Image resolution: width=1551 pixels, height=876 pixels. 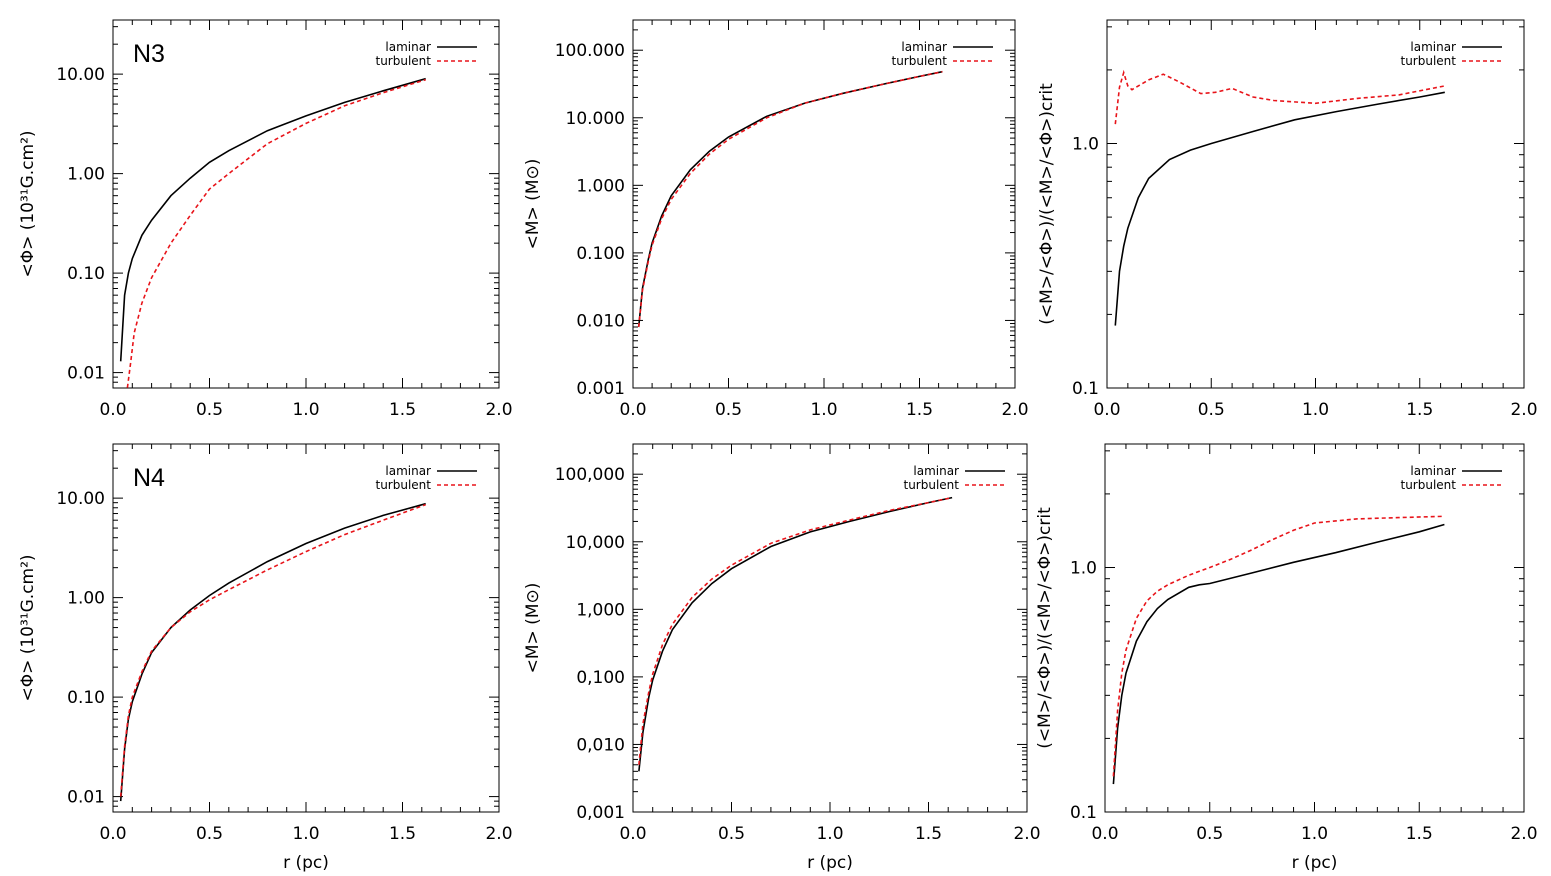 I want to click on panel-r2c3-frame, so click(x=1314, y=628).